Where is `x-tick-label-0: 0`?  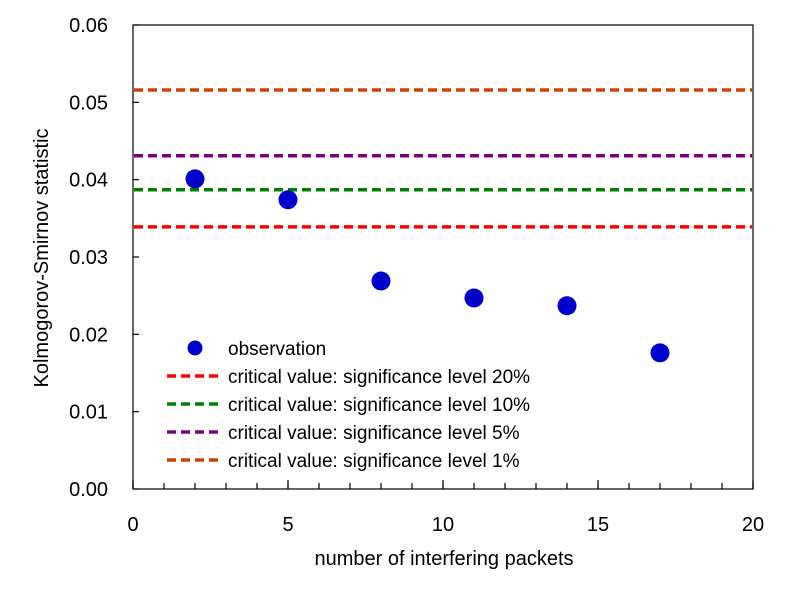 x-tick-label-0: 0 is located at coordinates (132, 525).